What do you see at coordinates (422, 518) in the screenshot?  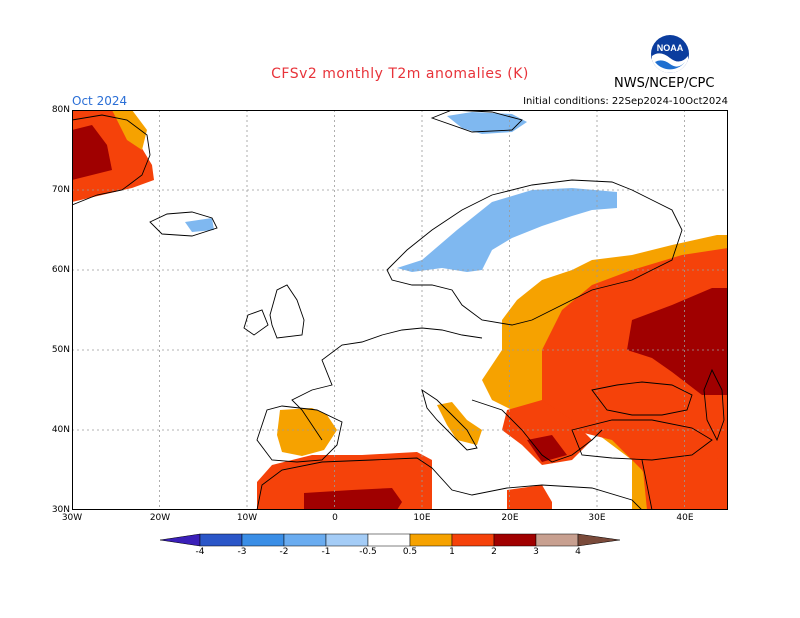 I see `lon-label-10e: 10E` at bounding box center [422, 518].